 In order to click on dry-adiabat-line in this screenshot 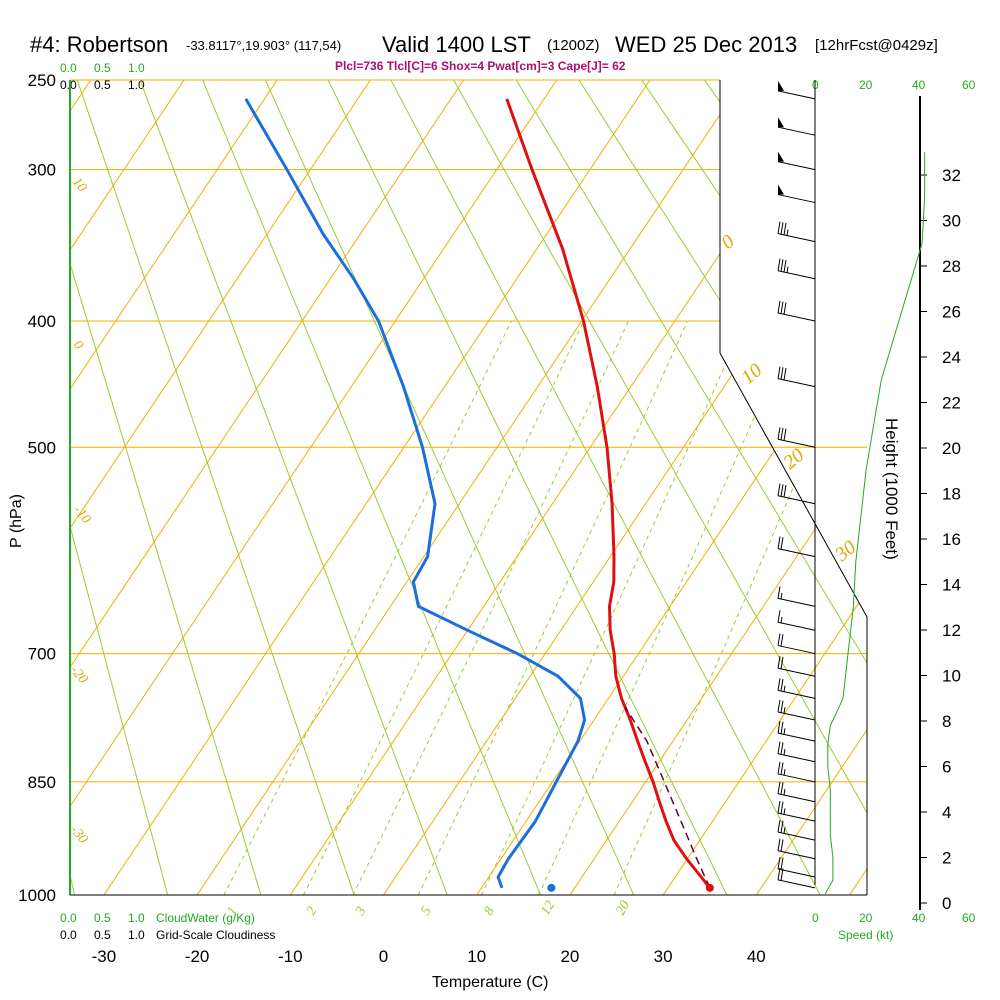, I will do `click(991, 486)`.